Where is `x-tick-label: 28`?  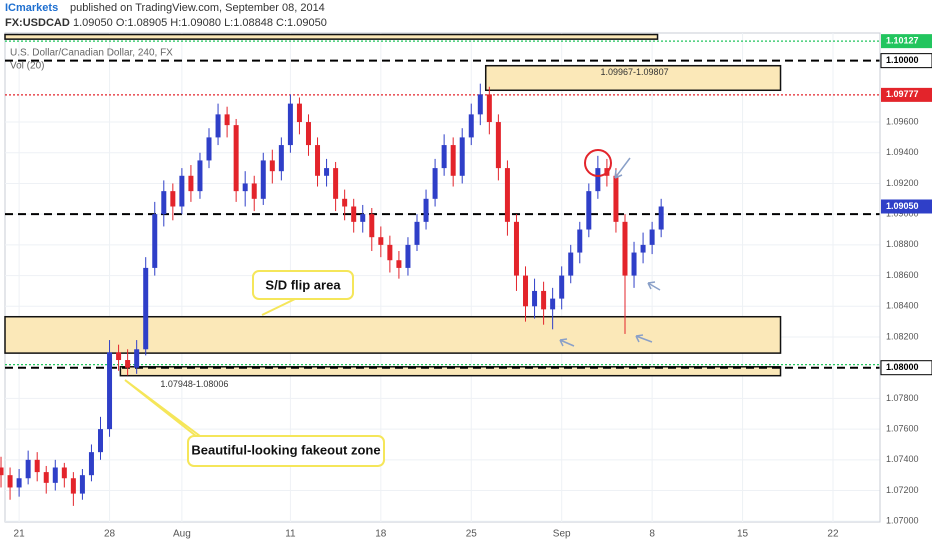 x-tick-label: 28 is located at coordinates (110, 534).